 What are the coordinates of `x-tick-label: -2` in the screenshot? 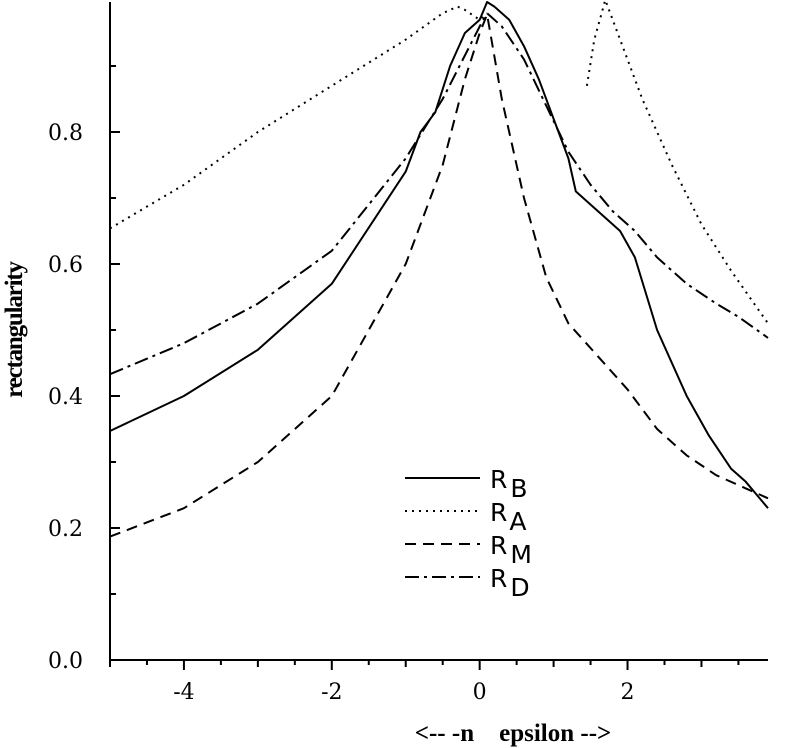 It's located at (331, 692).